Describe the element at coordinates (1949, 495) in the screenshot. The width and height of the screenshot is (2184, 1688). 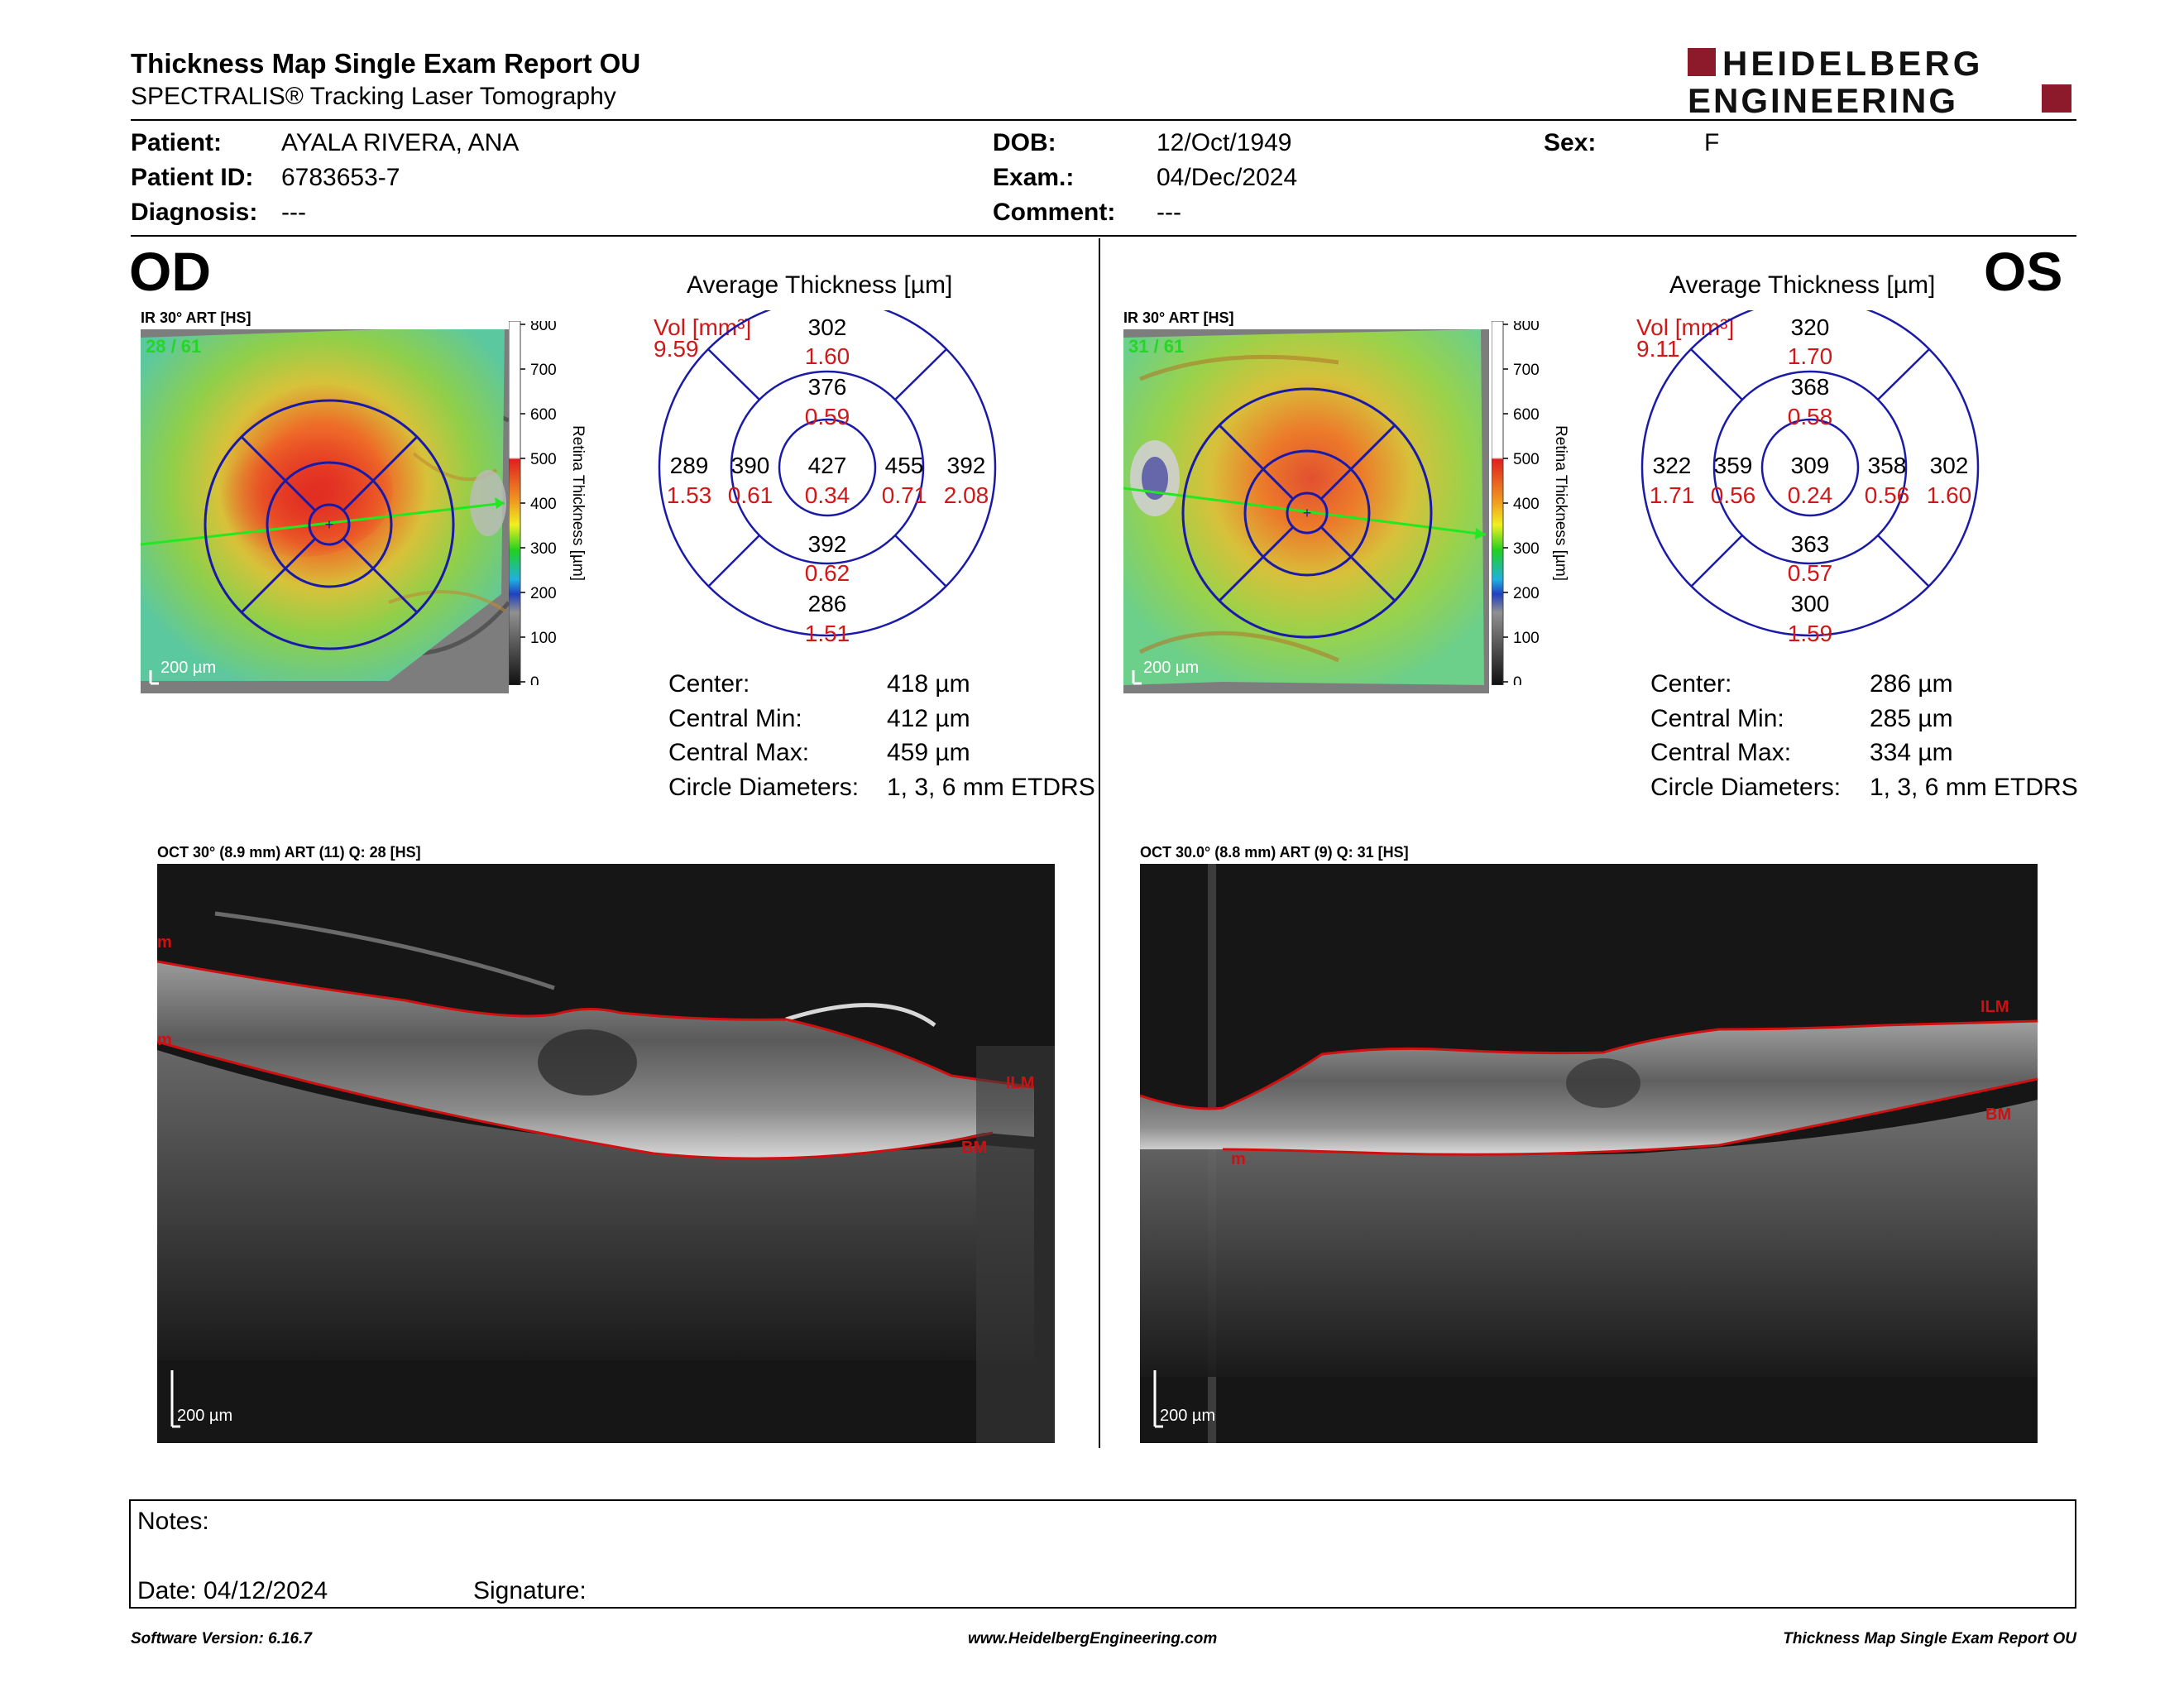
I see `os-outer-nasal-volume: 1.60` at that location.